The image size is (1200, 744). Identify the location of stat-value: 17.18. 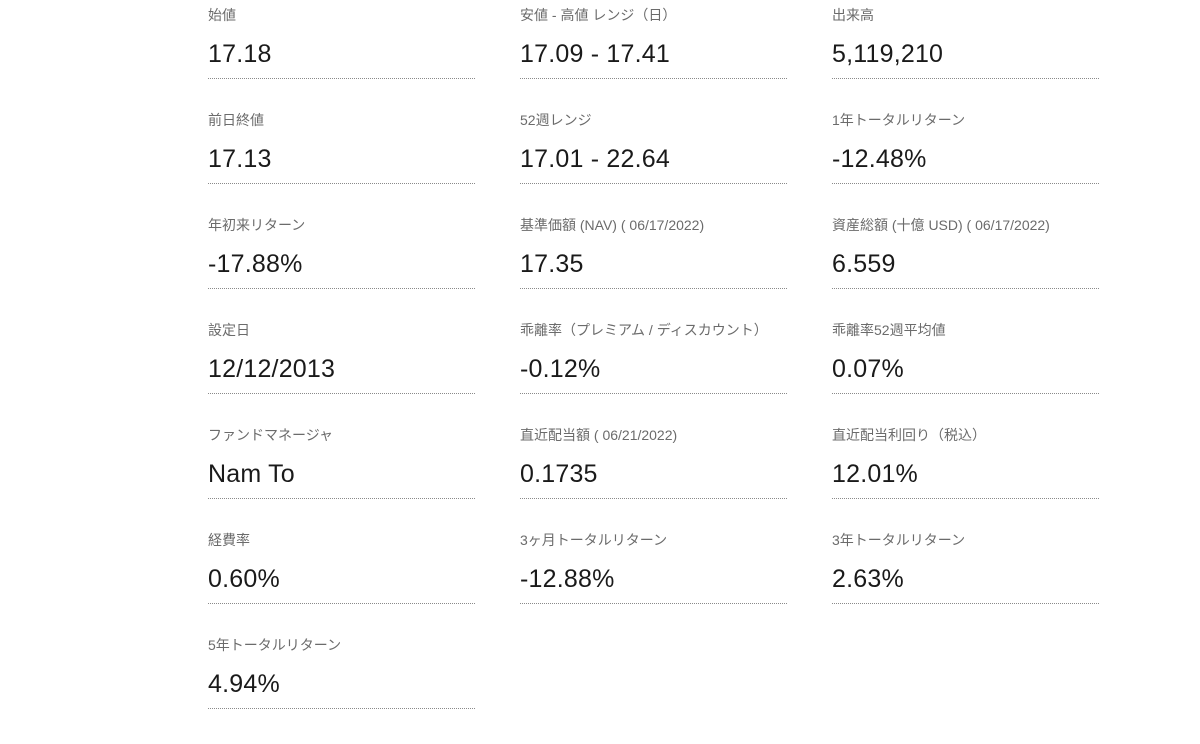
(240, 54).